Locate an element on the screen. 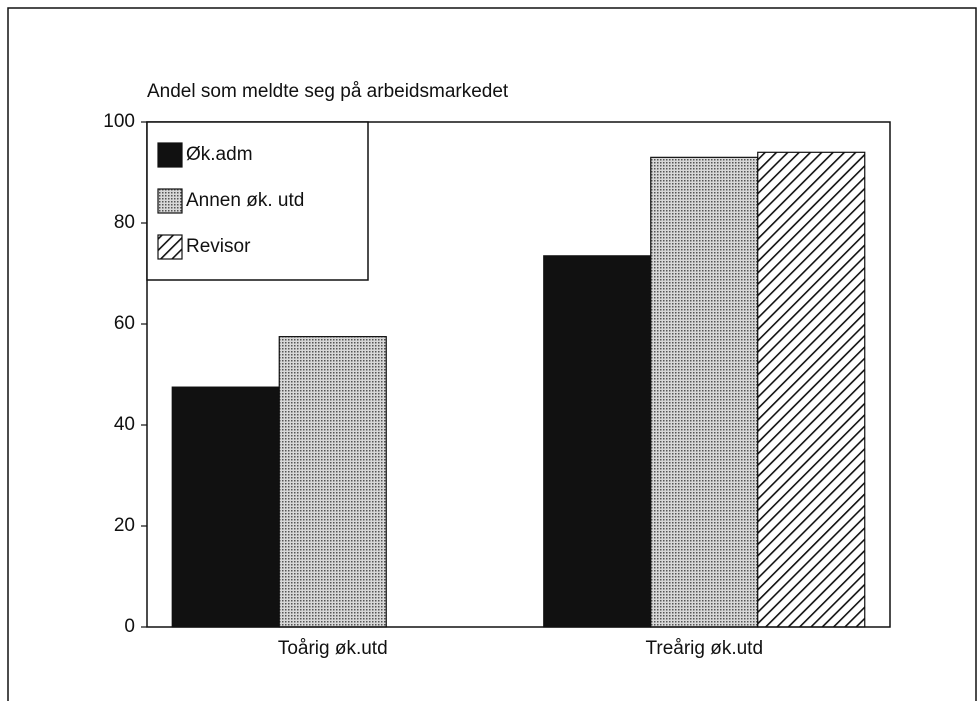  y-tick-label: 100 is located at coordinates (119, 121).